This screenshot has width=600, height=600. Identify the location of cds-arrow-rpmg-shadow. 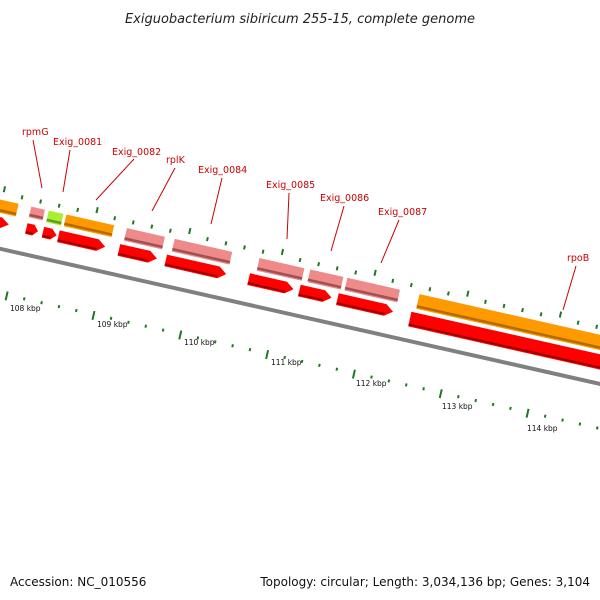
(29, 232).